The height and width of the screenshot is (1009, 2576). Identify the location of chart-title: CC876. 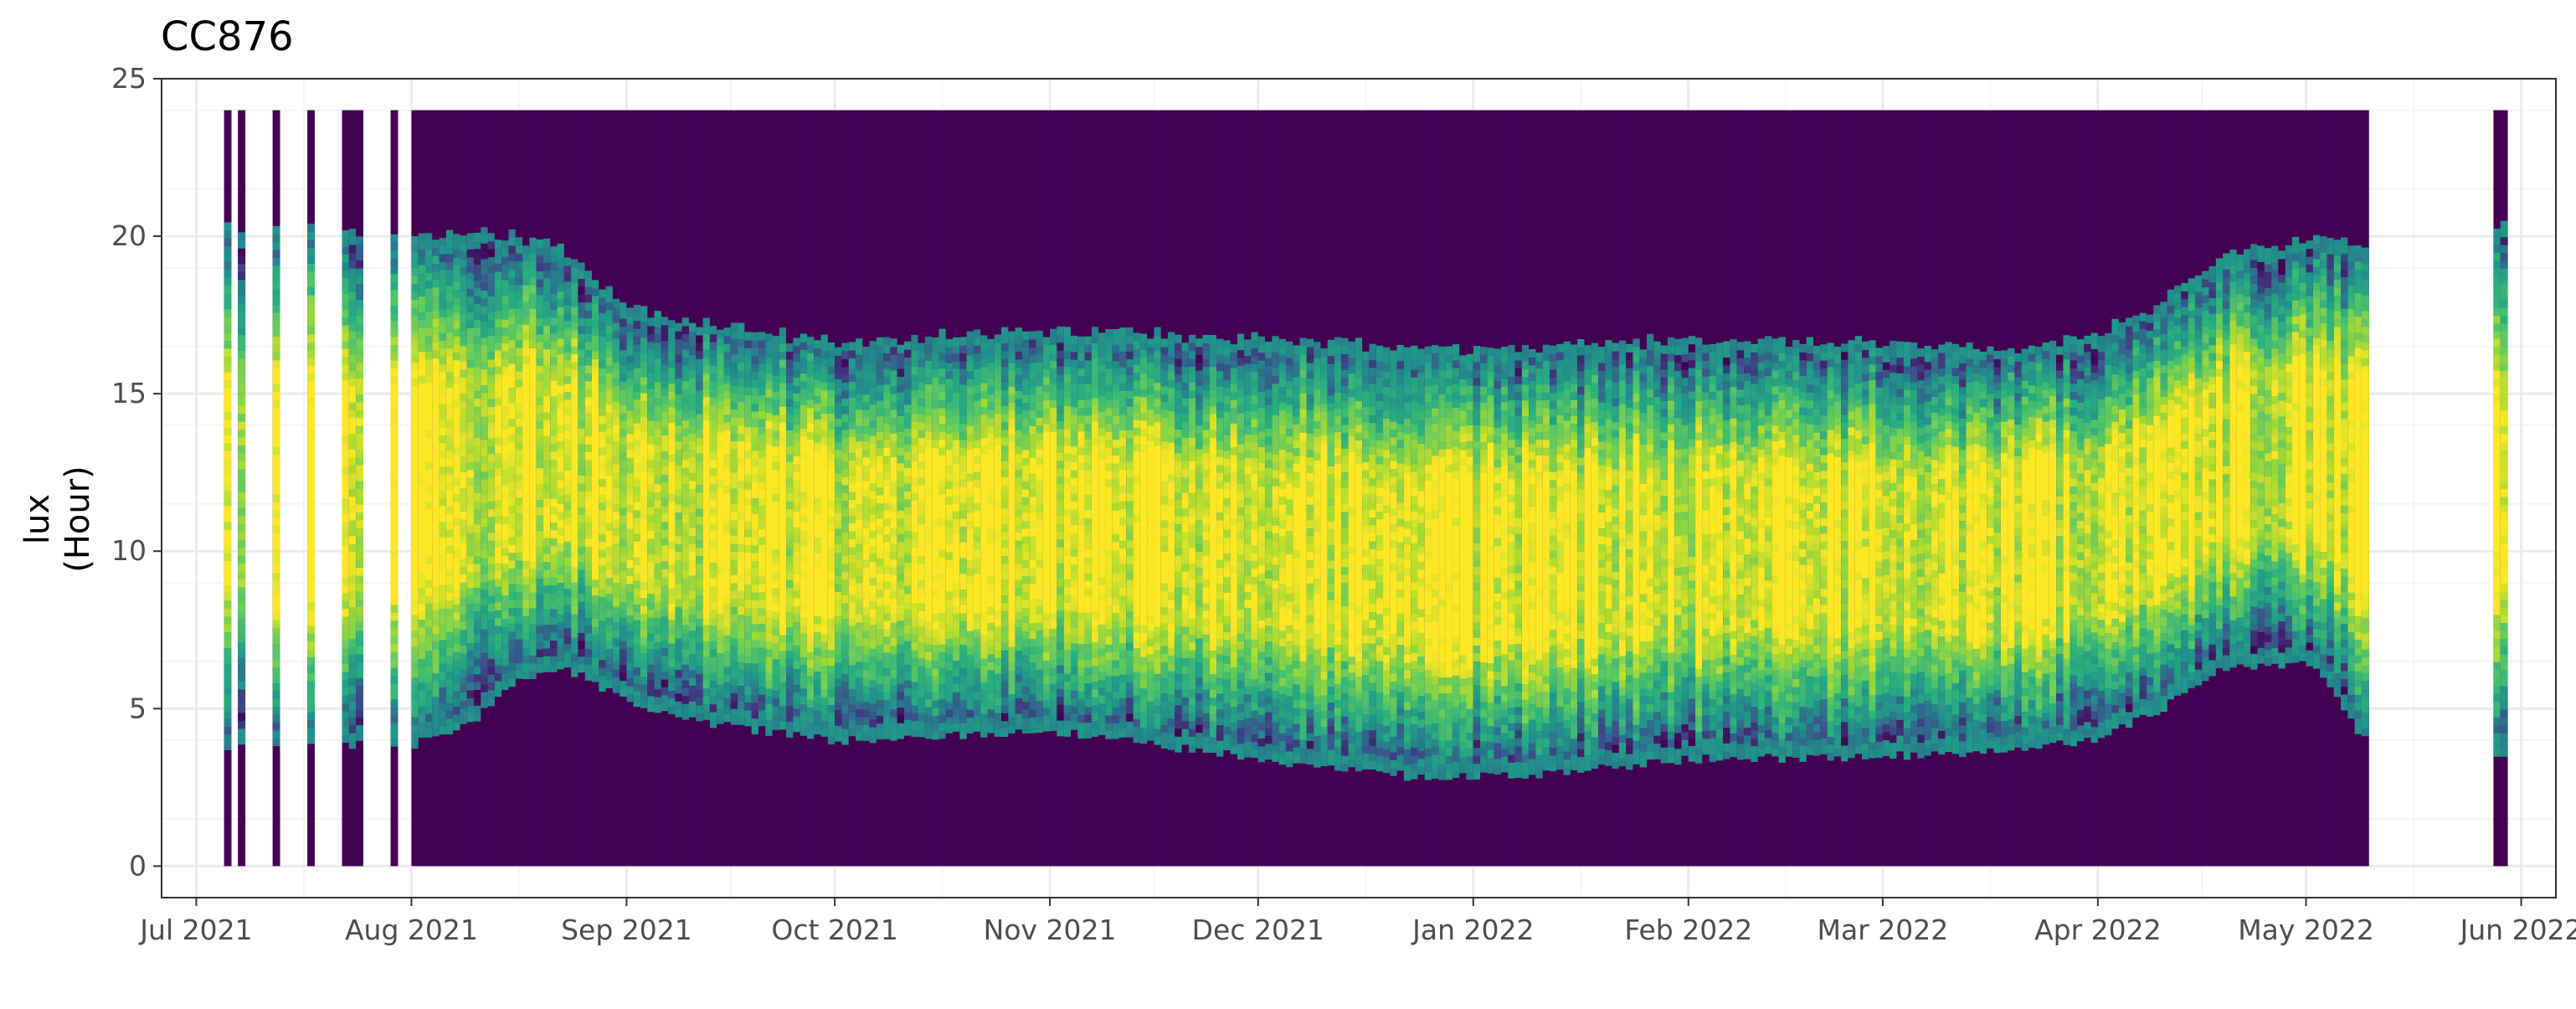
(228, 37).